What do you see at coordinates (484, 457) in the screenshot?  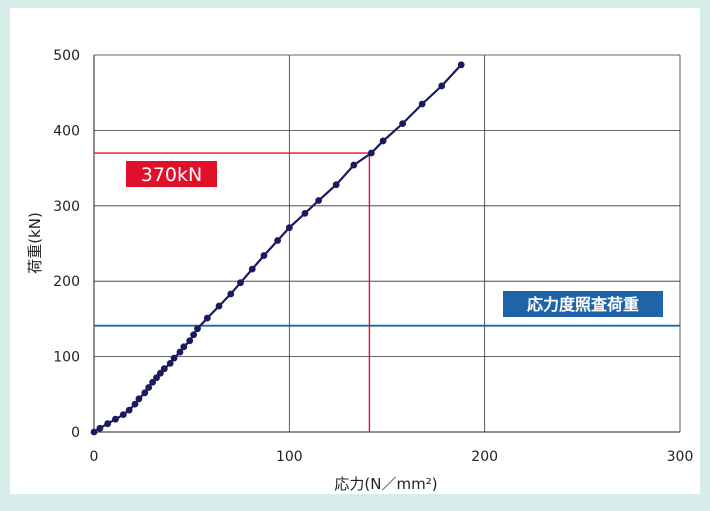 I see `x-tick-label-200: 200` at bounding box center [484, 457].